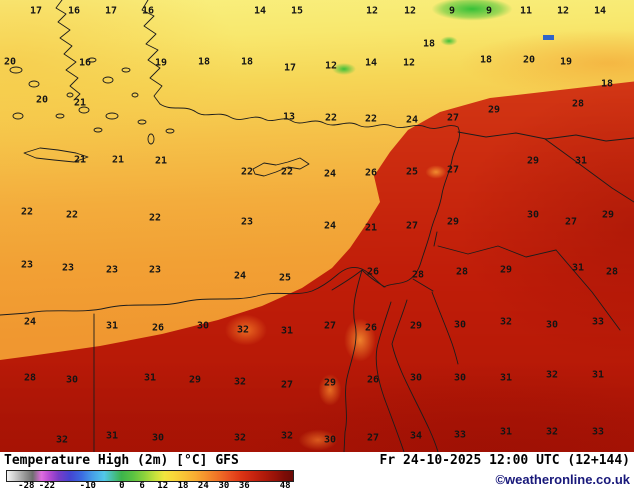 This screenshot has height=490, width=634. What do you see at coordinates (353, 360) in the screenshot?
I see `river-nile` at bounding box center [353, 360].